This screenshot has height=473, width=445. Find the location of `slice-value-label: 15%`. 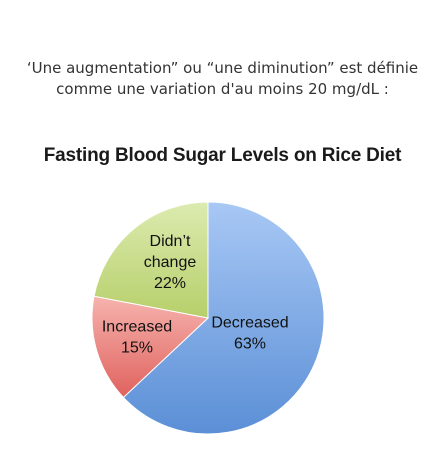

slice-value-label: 15% is located at coordinates (137, 348).